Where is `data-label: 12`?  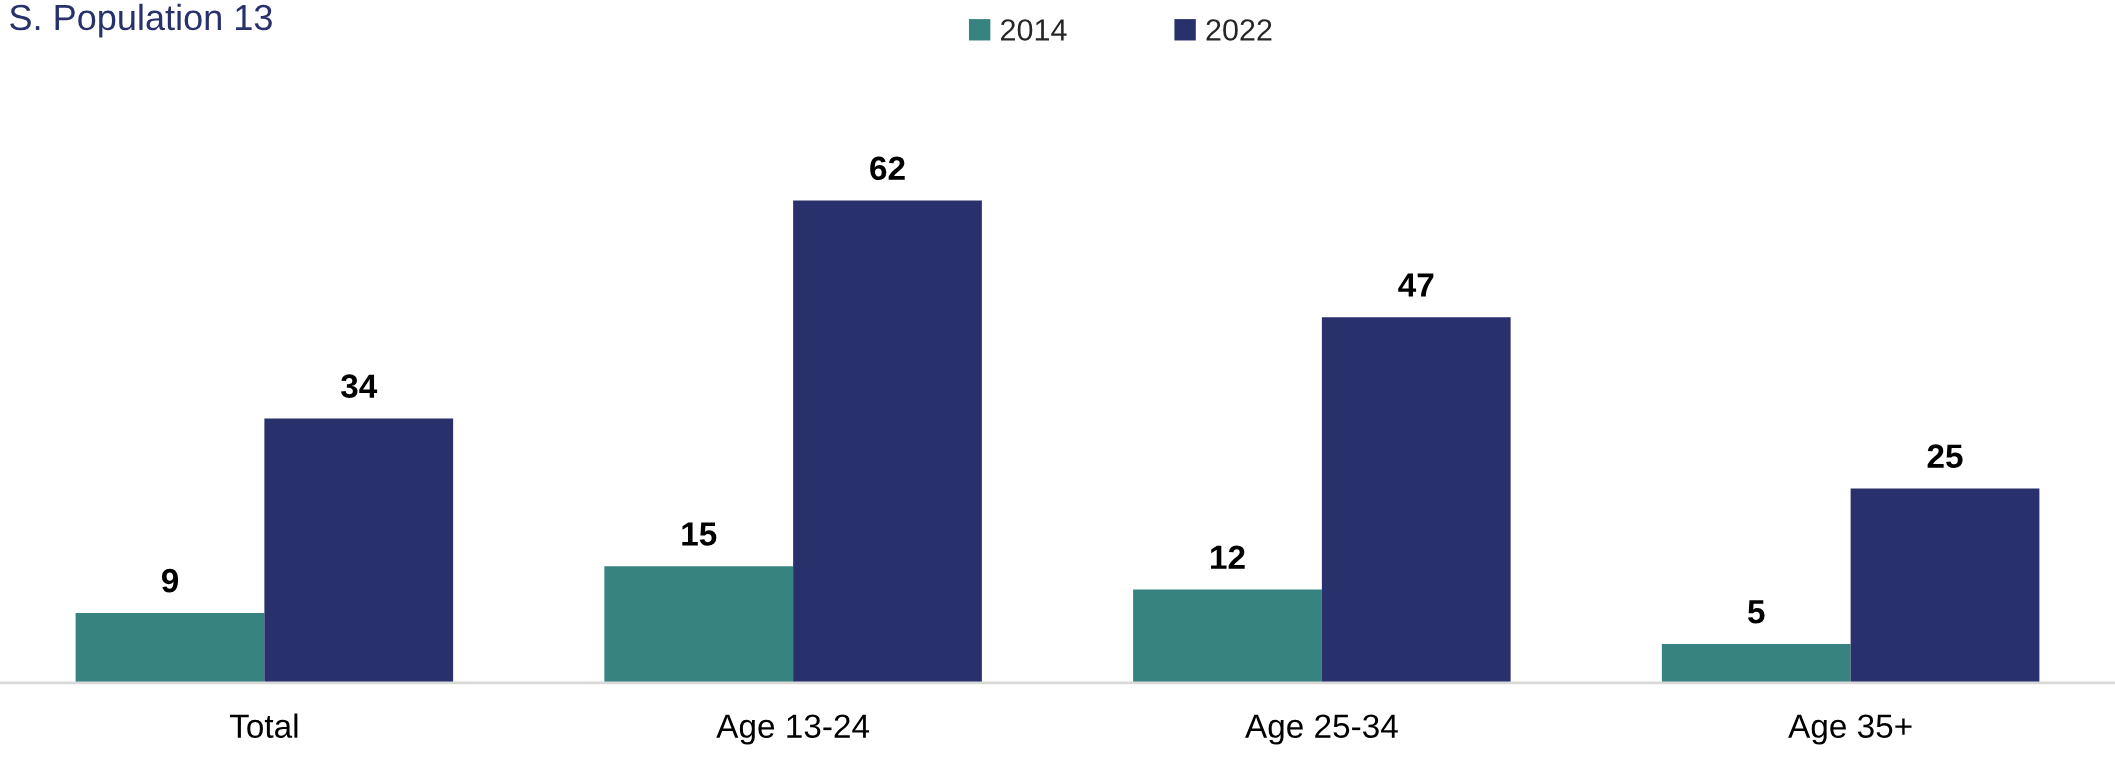
data-label: 12 is located at coordinates (1228, 557).